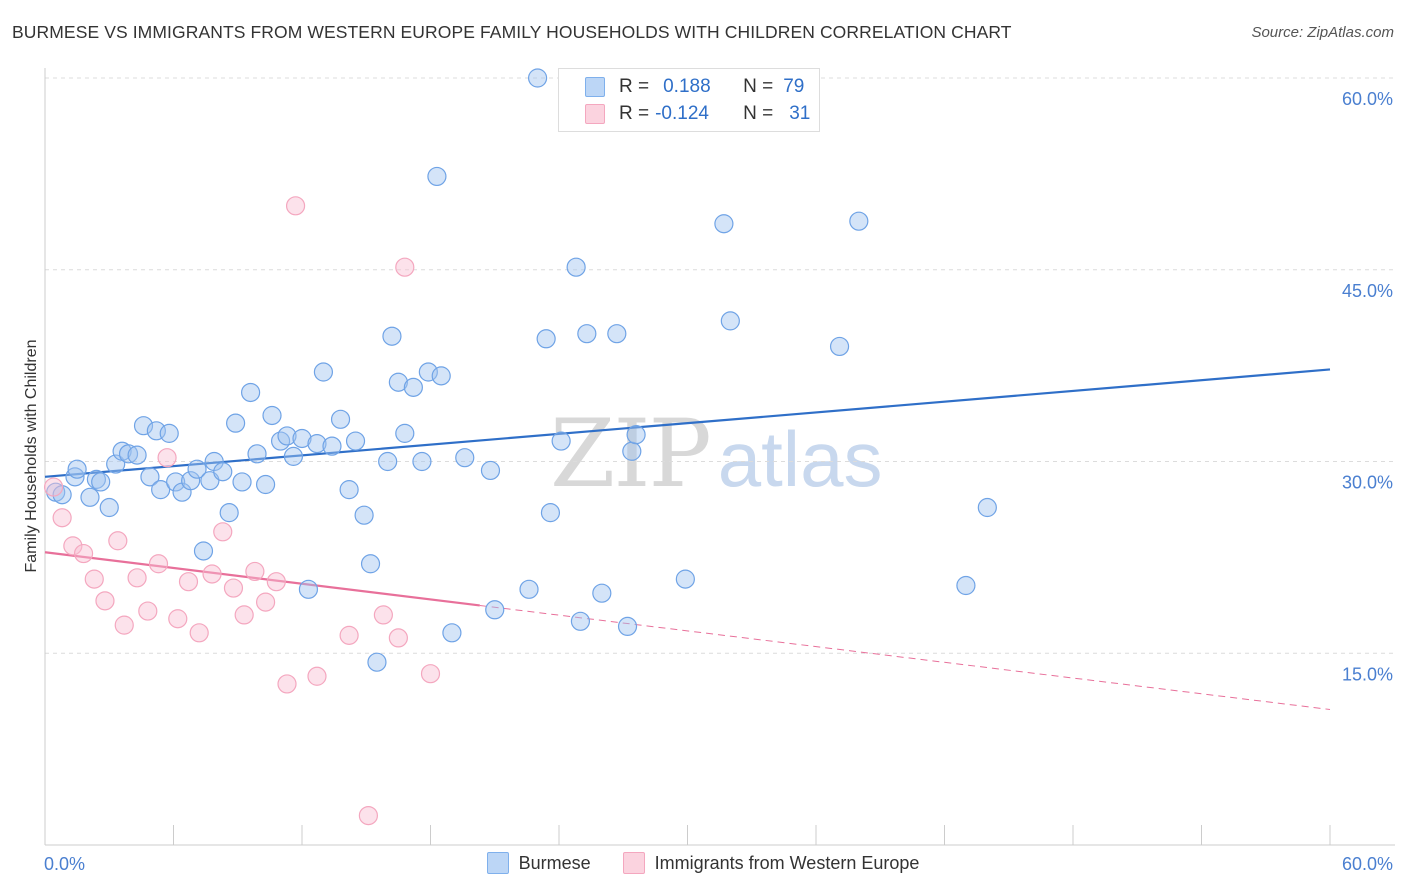  I want to click on correlation-legend: R = 0.188 N = 79 R = -0.124 N = 31, so click(689, 100).